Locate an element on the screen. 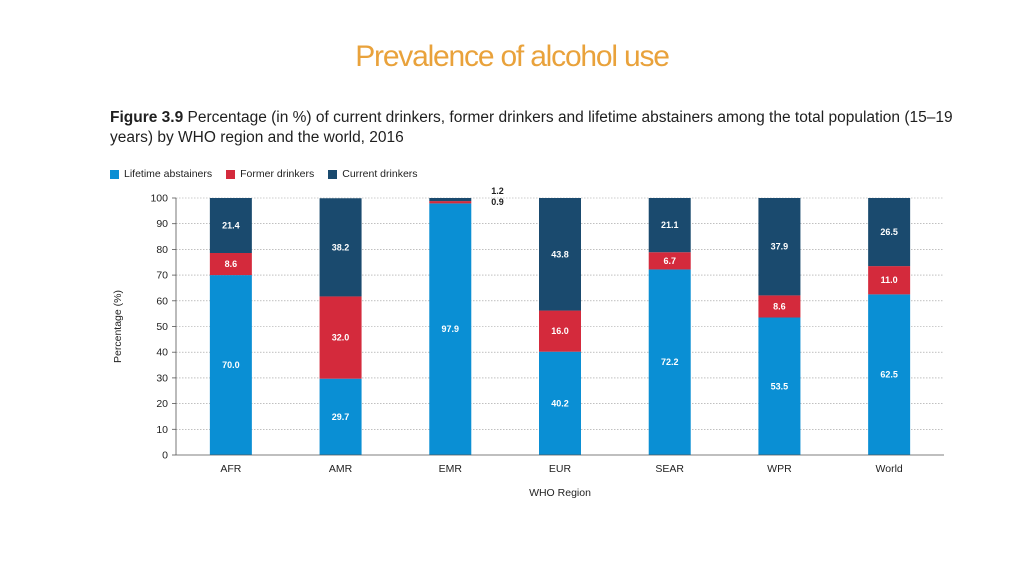 Image resolution: width=1024 pixels, height=576 pixels. y-tick-label: 100 is located at coordinates (159, 199).